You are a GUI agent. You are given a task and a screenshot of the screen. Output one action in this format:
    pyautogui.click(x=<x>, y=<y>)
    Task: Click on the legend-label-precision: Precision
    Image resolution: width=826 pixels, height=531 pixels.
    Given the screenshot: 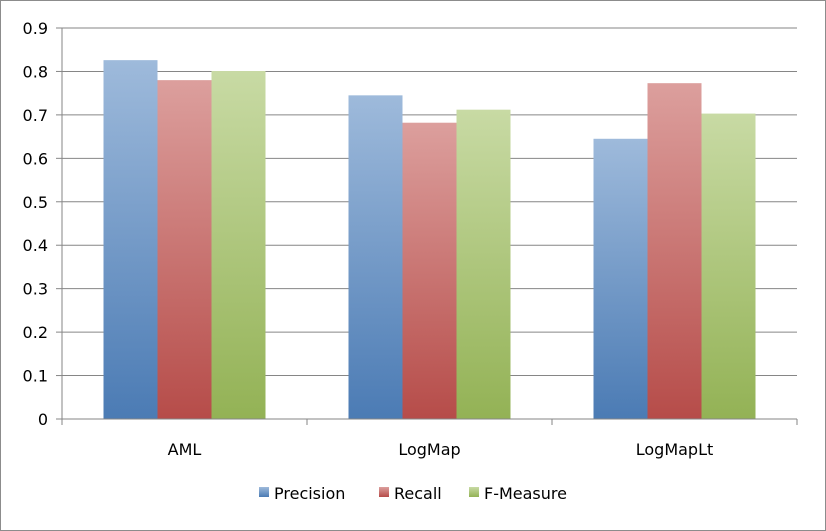 What is the action you would take?
    pyautogui.click(x=309, y=493)
    